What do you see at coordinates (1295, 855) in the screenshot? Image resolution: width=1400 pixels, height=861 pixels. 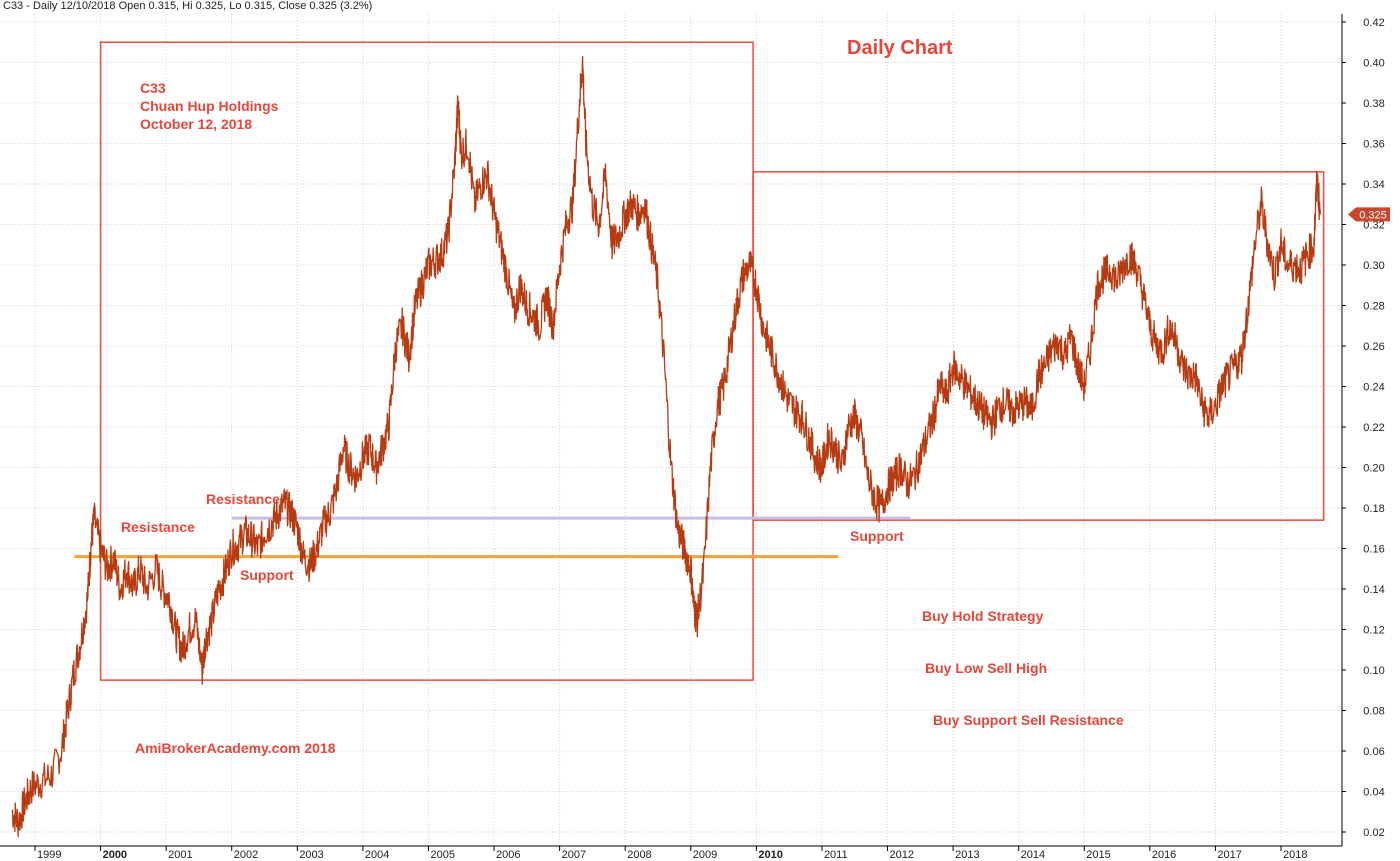 I see `x-tick-label: 2018` at bounding box center [1295, 855].